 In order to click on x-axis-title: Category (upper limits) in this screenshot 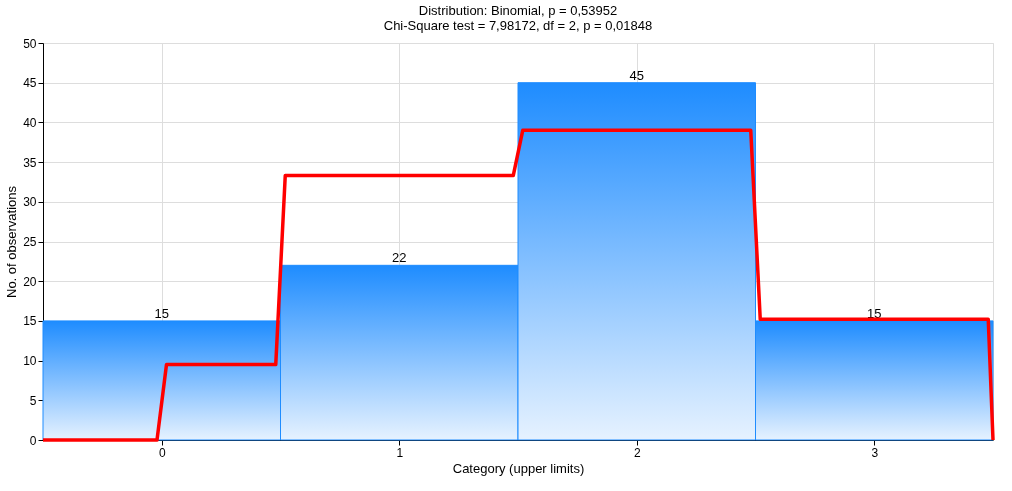, I will do `click(518, 468)`.